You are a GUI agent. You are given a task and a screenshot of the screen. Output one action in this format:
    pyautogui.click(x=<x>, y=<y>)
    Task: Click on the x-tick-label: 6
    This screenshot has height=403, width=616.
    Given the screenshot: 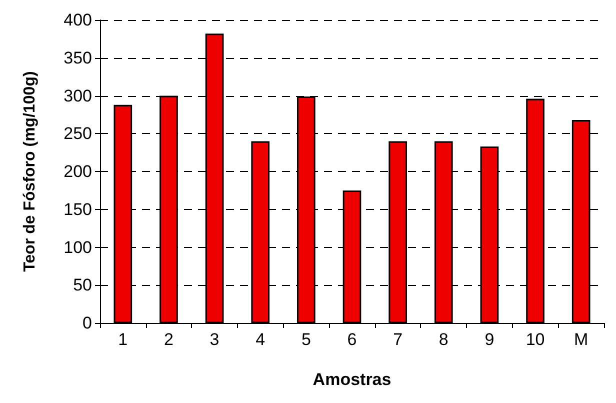 What is the action you would take?
    pyautogui.click(x=352, y=339)
    